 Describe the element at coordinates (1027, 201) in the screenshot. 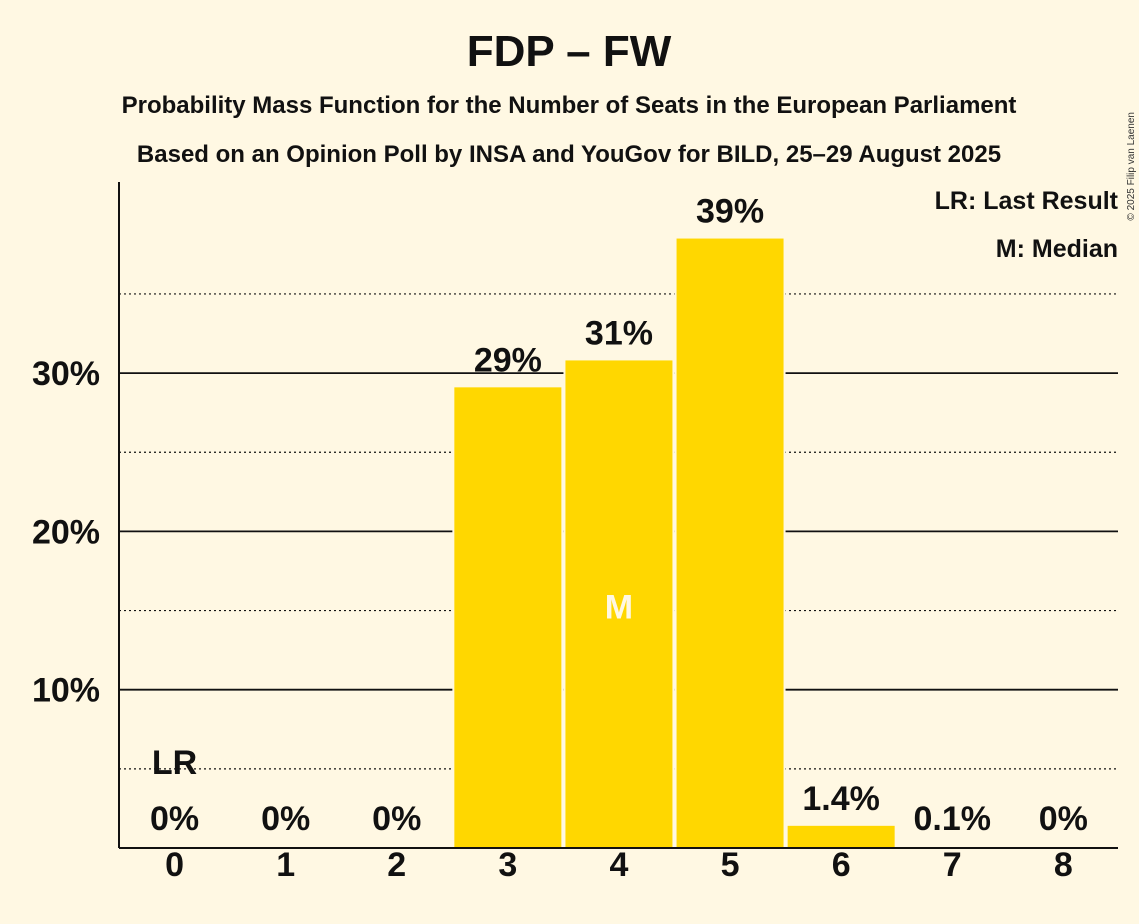

I see `legend-last-result: LR: Last Result` at that location.